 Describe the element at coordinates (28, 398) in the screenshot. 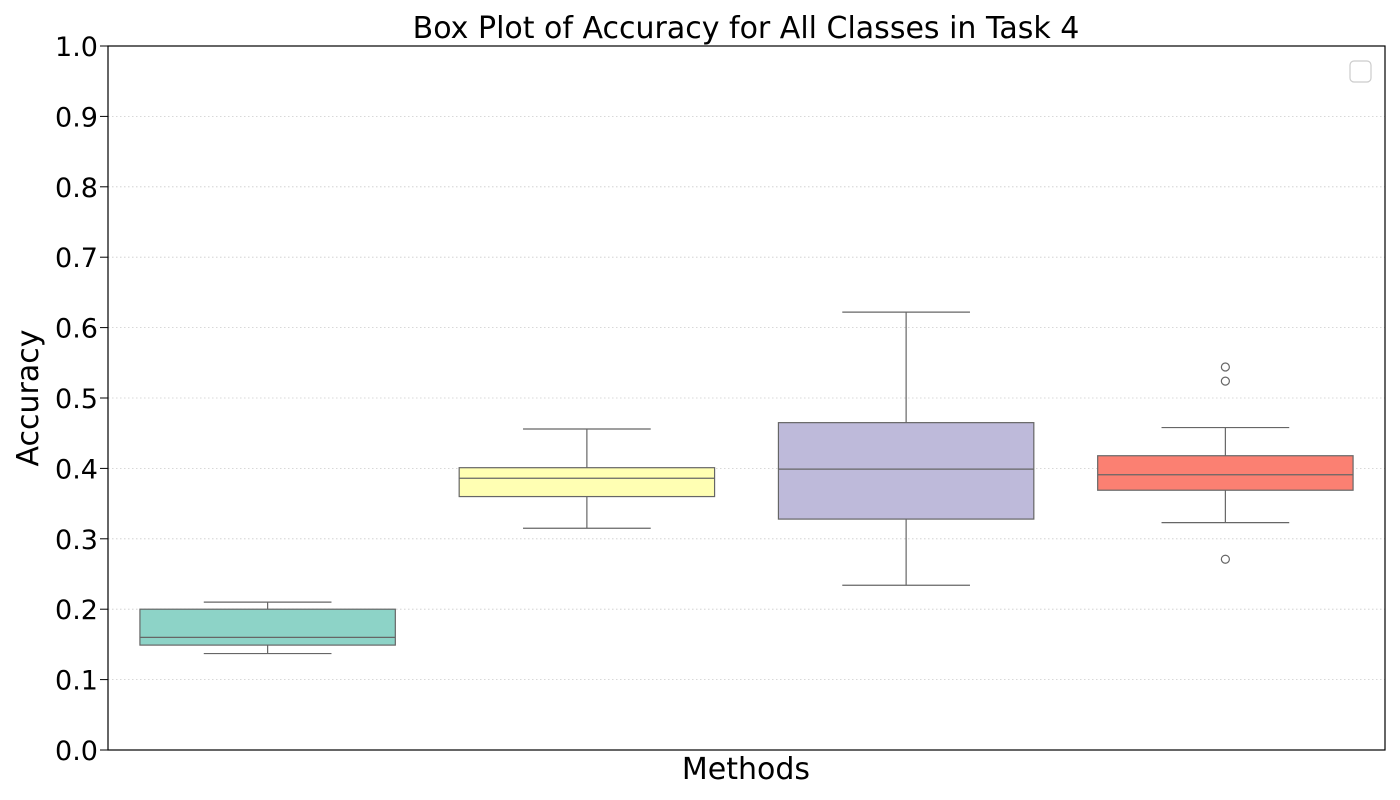

I see `y-axis-label: Accuracy` at that location.